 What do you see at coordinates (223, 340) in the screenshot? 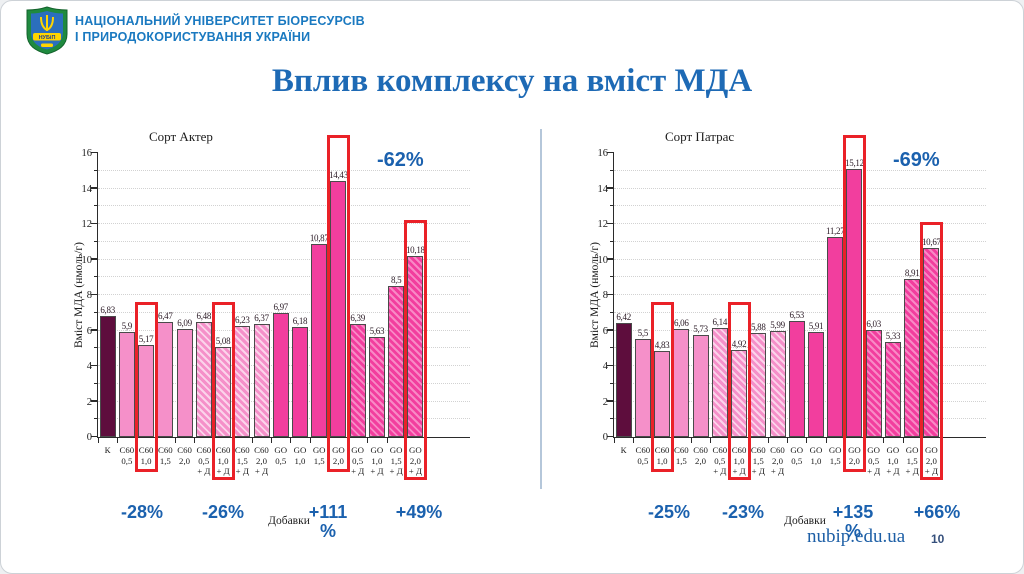
I see `bar-value-label: 5,08` at bounding box center [223, 340].